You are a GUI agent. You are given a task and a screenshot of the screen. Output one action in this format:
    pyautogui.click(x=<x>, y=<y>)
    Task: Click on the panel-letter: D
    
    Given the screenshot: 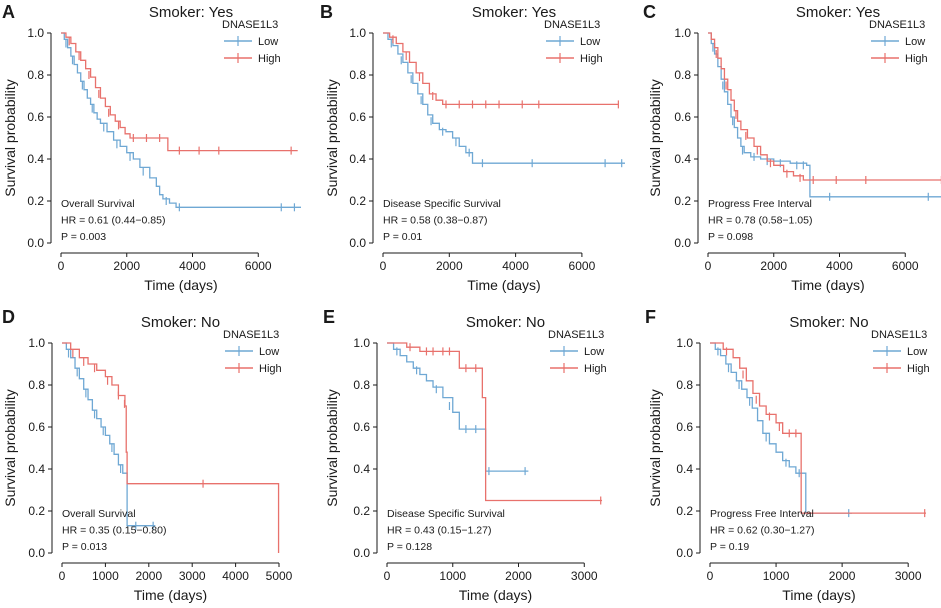 What is the action you would take?
    pyautogui.click(x=8, y=317)
    